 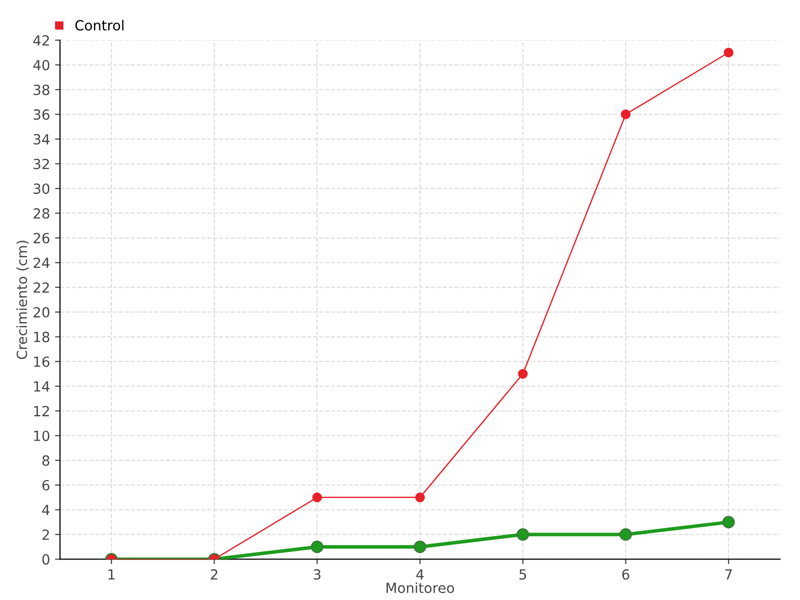 I want to click on y-tick-label: 2, so click(x=45, y=534).